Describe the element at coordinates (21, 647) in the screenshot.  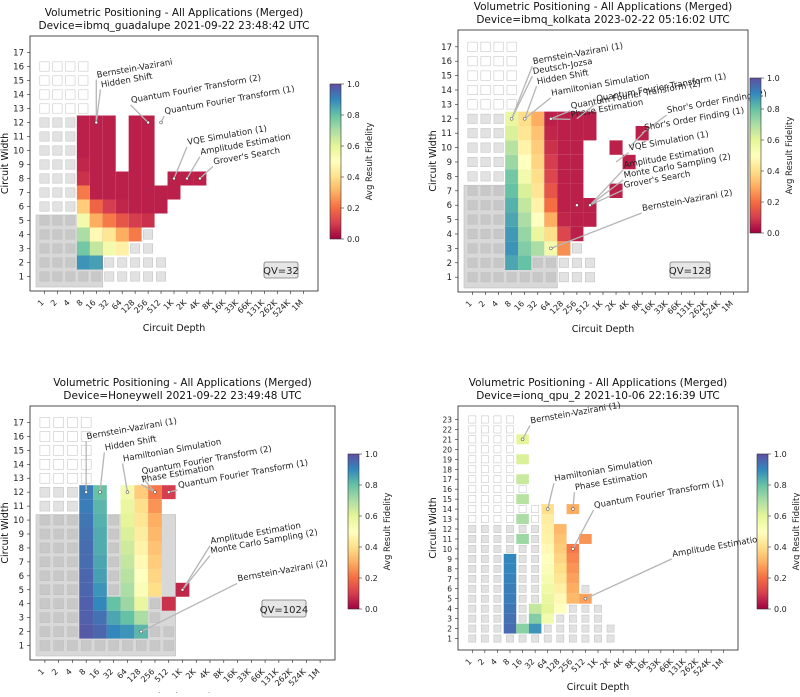
I see `y-tick-label: 1` at that location.